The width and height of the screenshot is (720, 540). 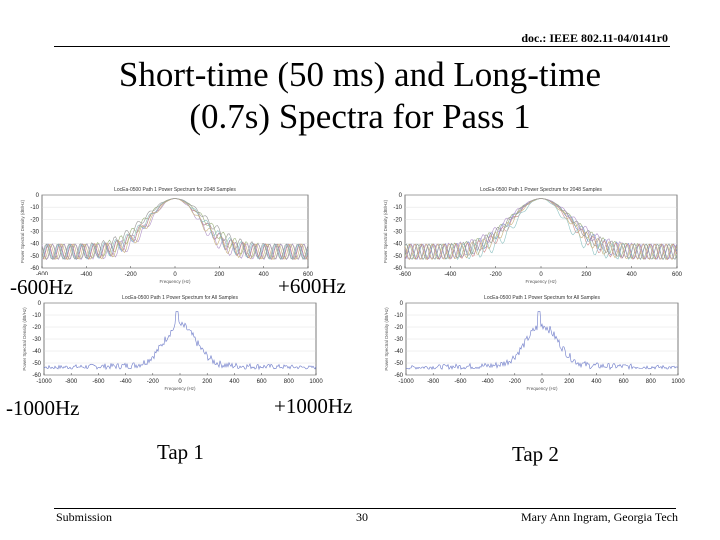 What do you see at coordinates (312, 286) in the screenshot?
I see `label-plus-600hz: +600Hz` at bounding box center [312, 286].